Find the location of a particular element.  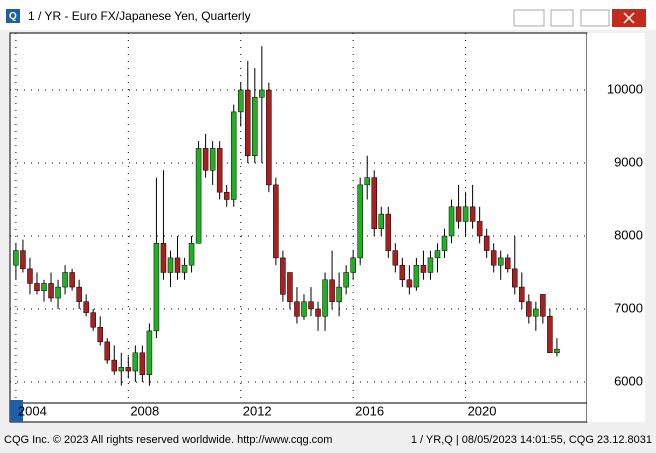

y-tick-label: 8000 is located at coordinates (628, 234).